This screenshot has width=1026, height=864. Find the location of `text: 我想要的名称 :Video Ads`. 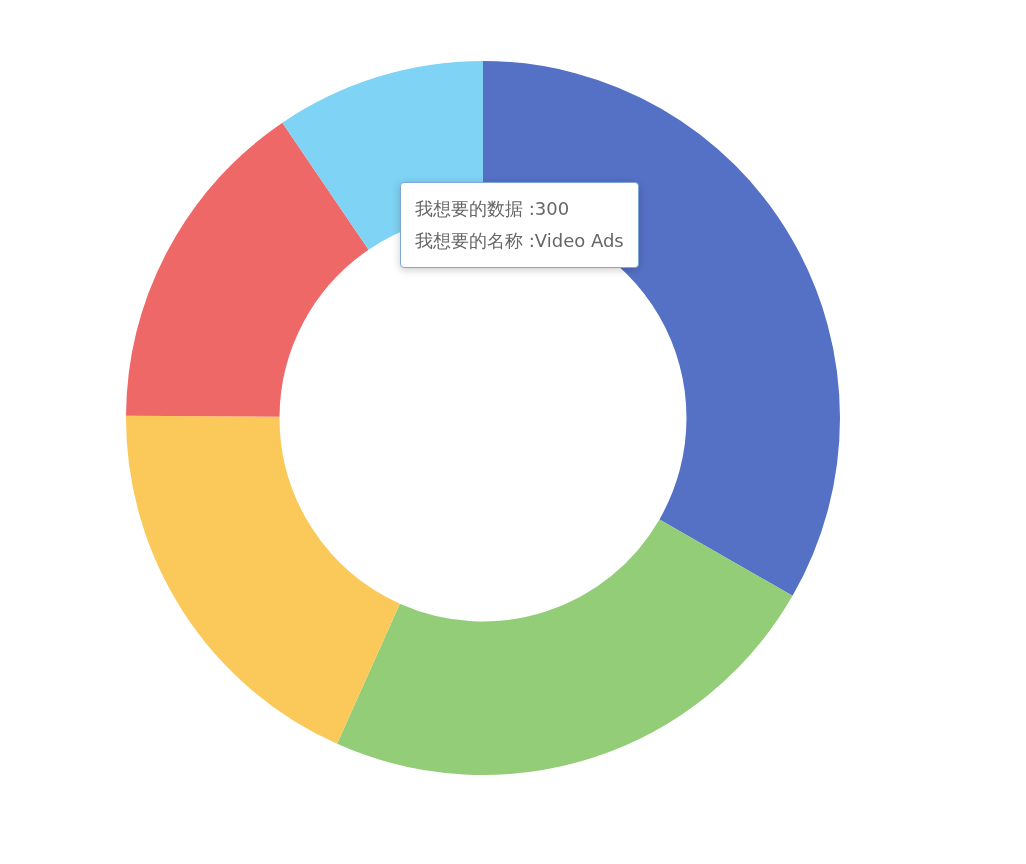

text: 我想要的名称 :Video Ads is located at coordinates (519, 241).